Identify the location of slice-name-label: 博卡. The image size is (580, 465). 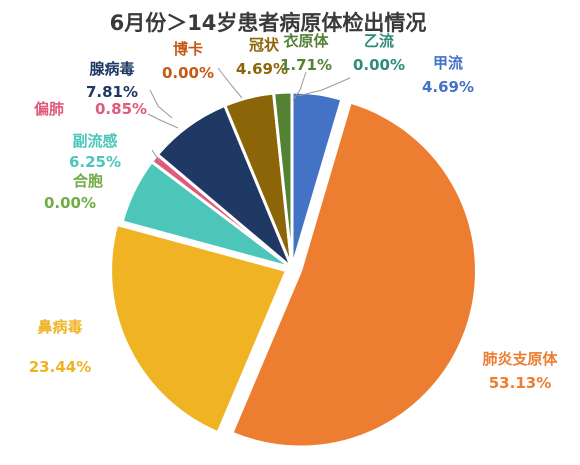
(188, 49).